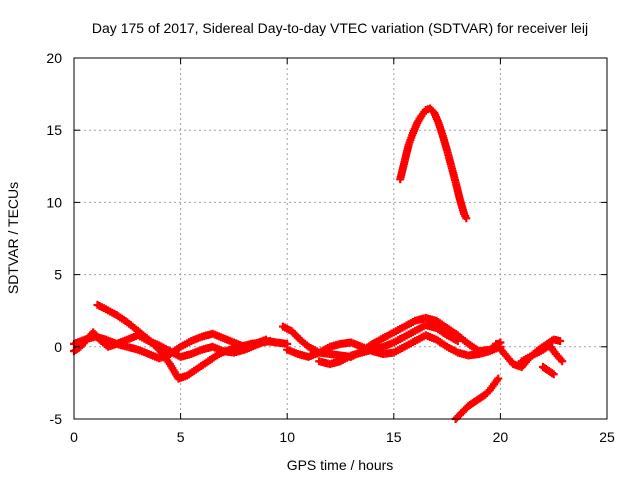 The image size is (640, 480). What do you see at coordinates (181, 437) in the screenshot?
I see `x-tick-label: 5` at bounding box center [181, 437].